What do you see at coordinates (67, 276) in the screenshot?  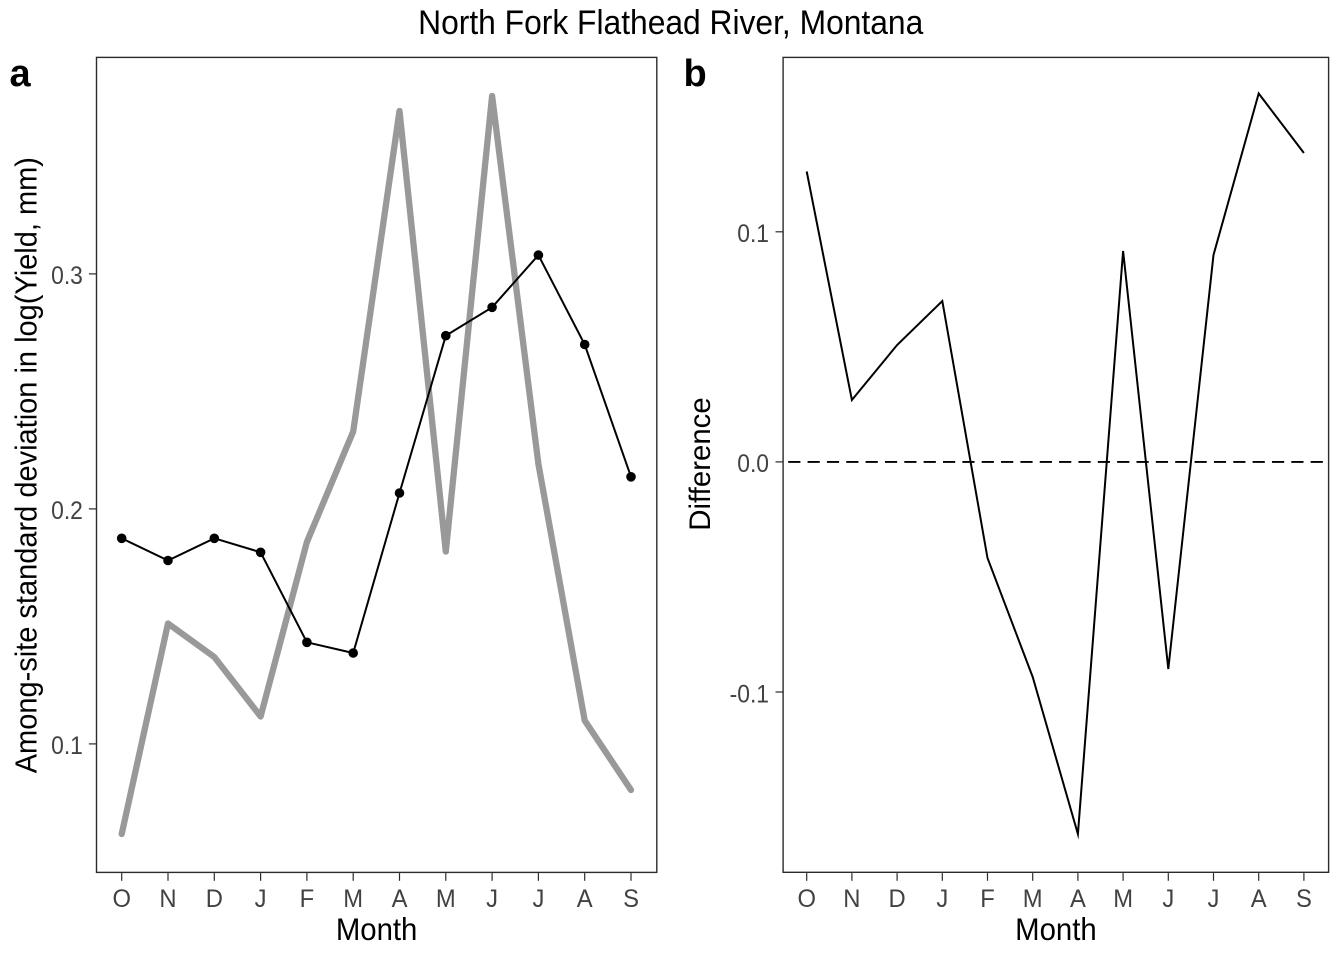 I see `svg-text: 0.3` at bounding box center [67, 276].